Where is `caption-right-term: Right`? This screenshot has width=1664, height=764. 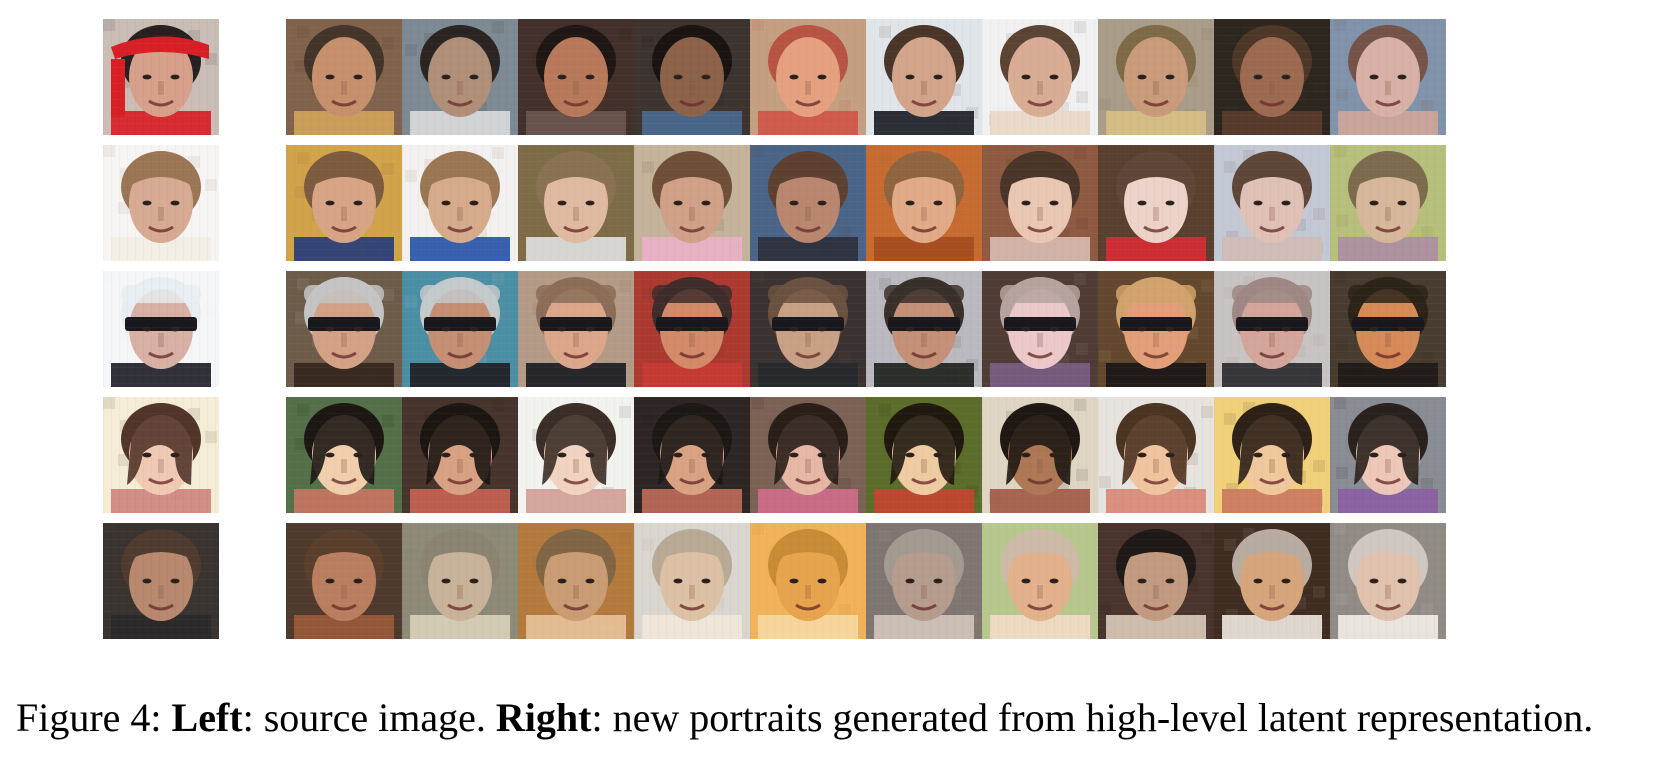
caption-right-term: Right is located at coordinates (543, 717).